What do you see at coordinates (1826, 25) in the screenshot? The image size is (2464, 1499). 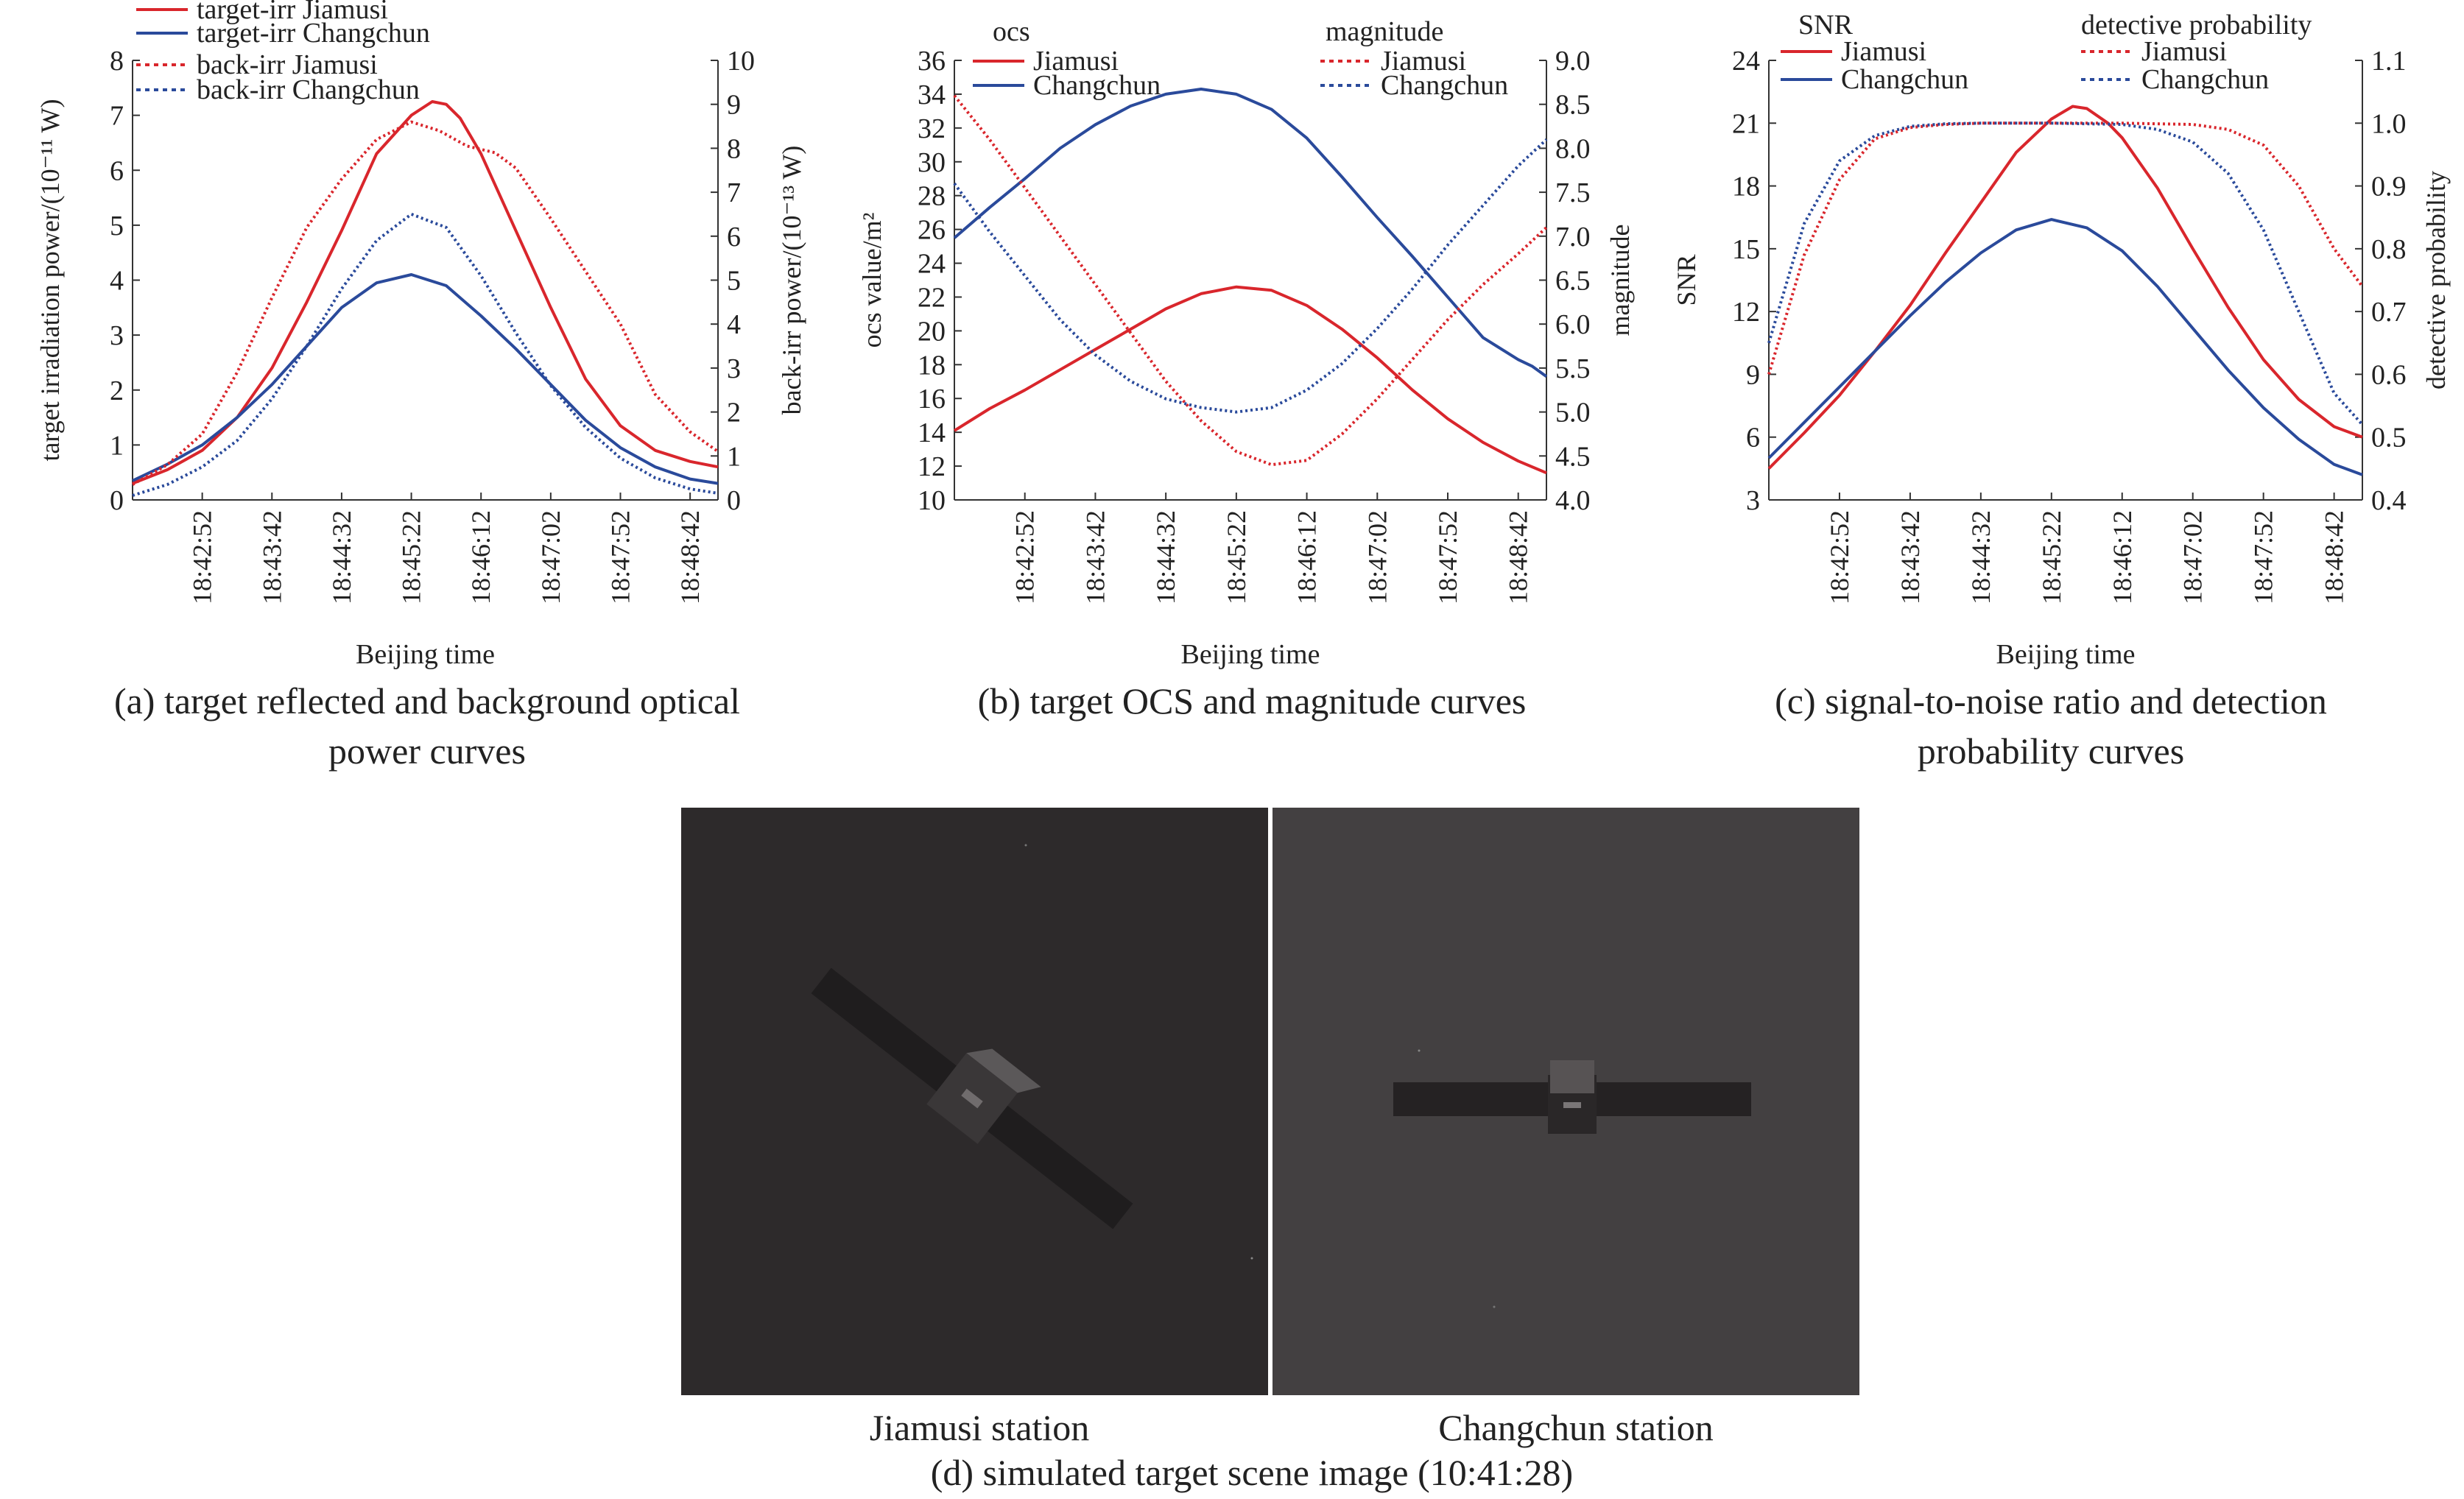 I see `legend-title: SNR` at bounding box center [1826, 25].